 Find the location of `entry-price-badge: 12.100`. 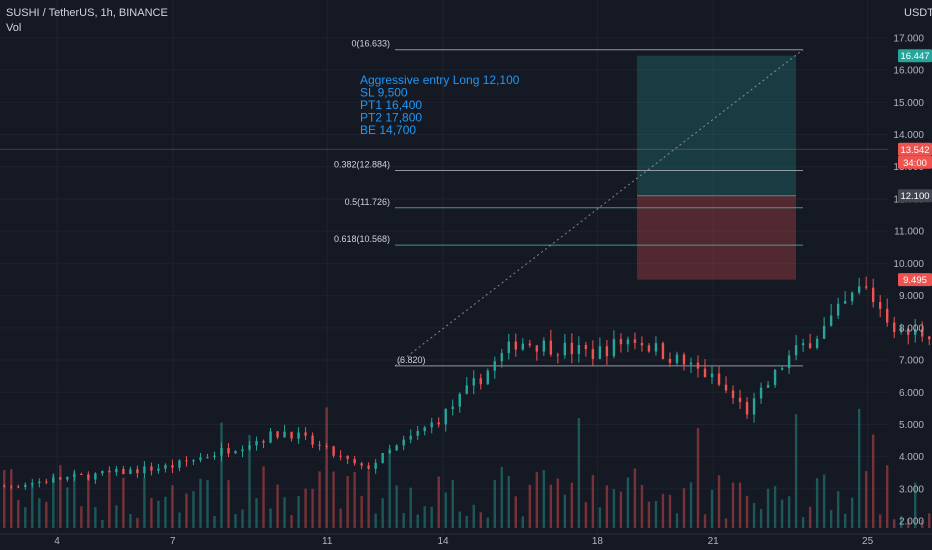

entry-price-badge: 12.100 is located at coordinates (914, 196).